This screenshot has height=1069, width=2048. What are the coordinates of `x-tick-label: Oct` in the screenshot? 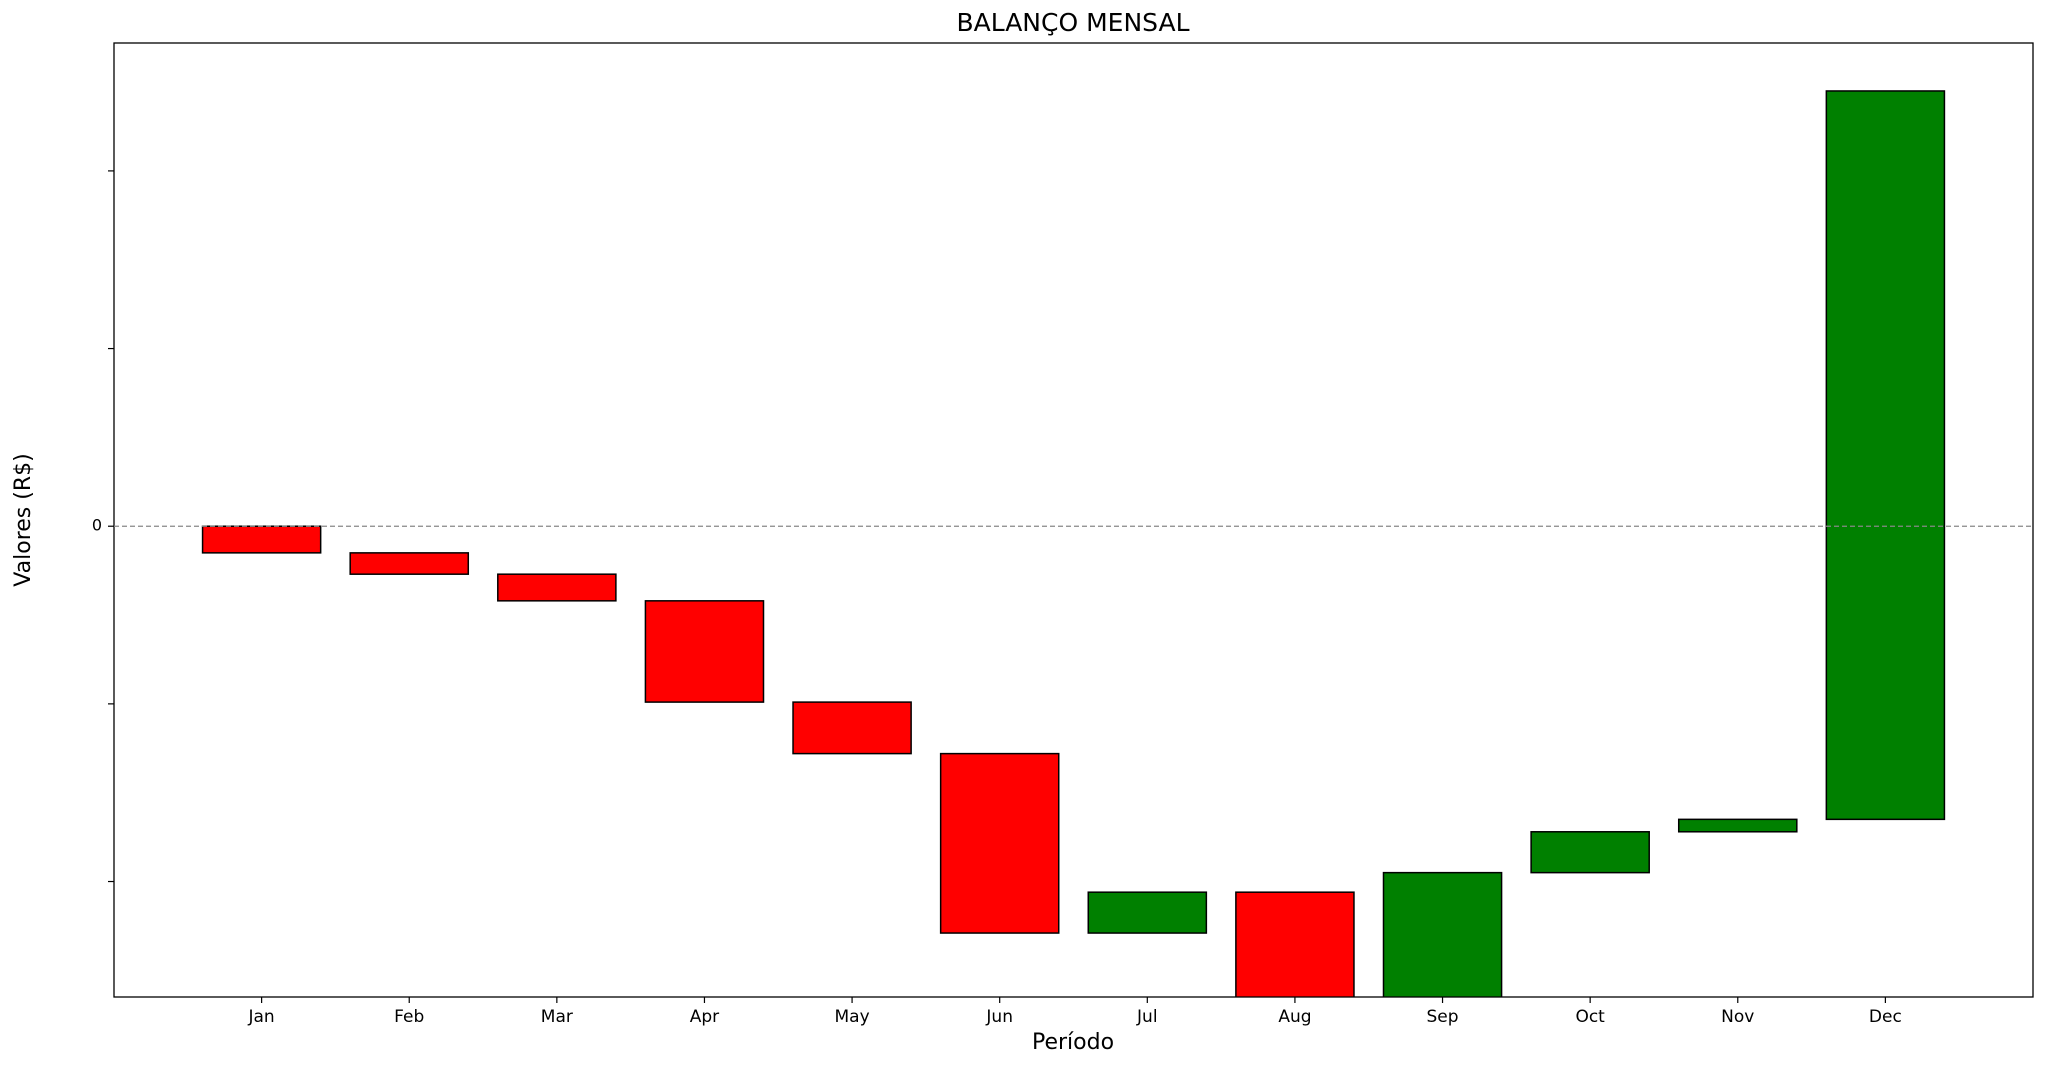 It's located at (1590, 1017).